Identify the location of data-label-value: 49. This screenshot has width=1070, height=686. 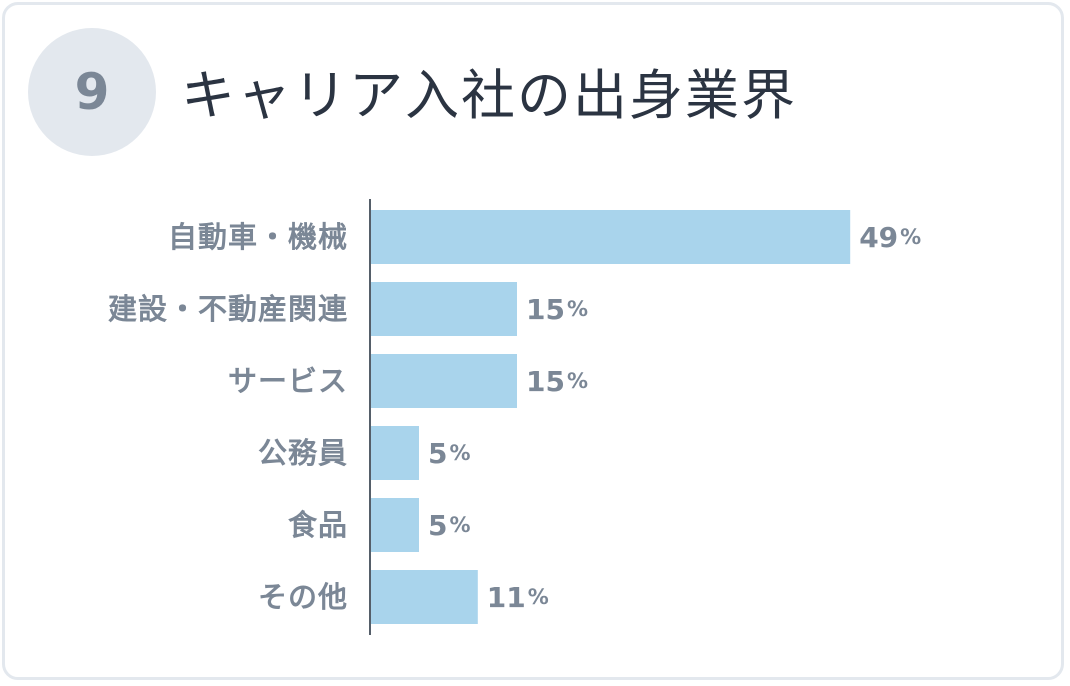
(878, 237).